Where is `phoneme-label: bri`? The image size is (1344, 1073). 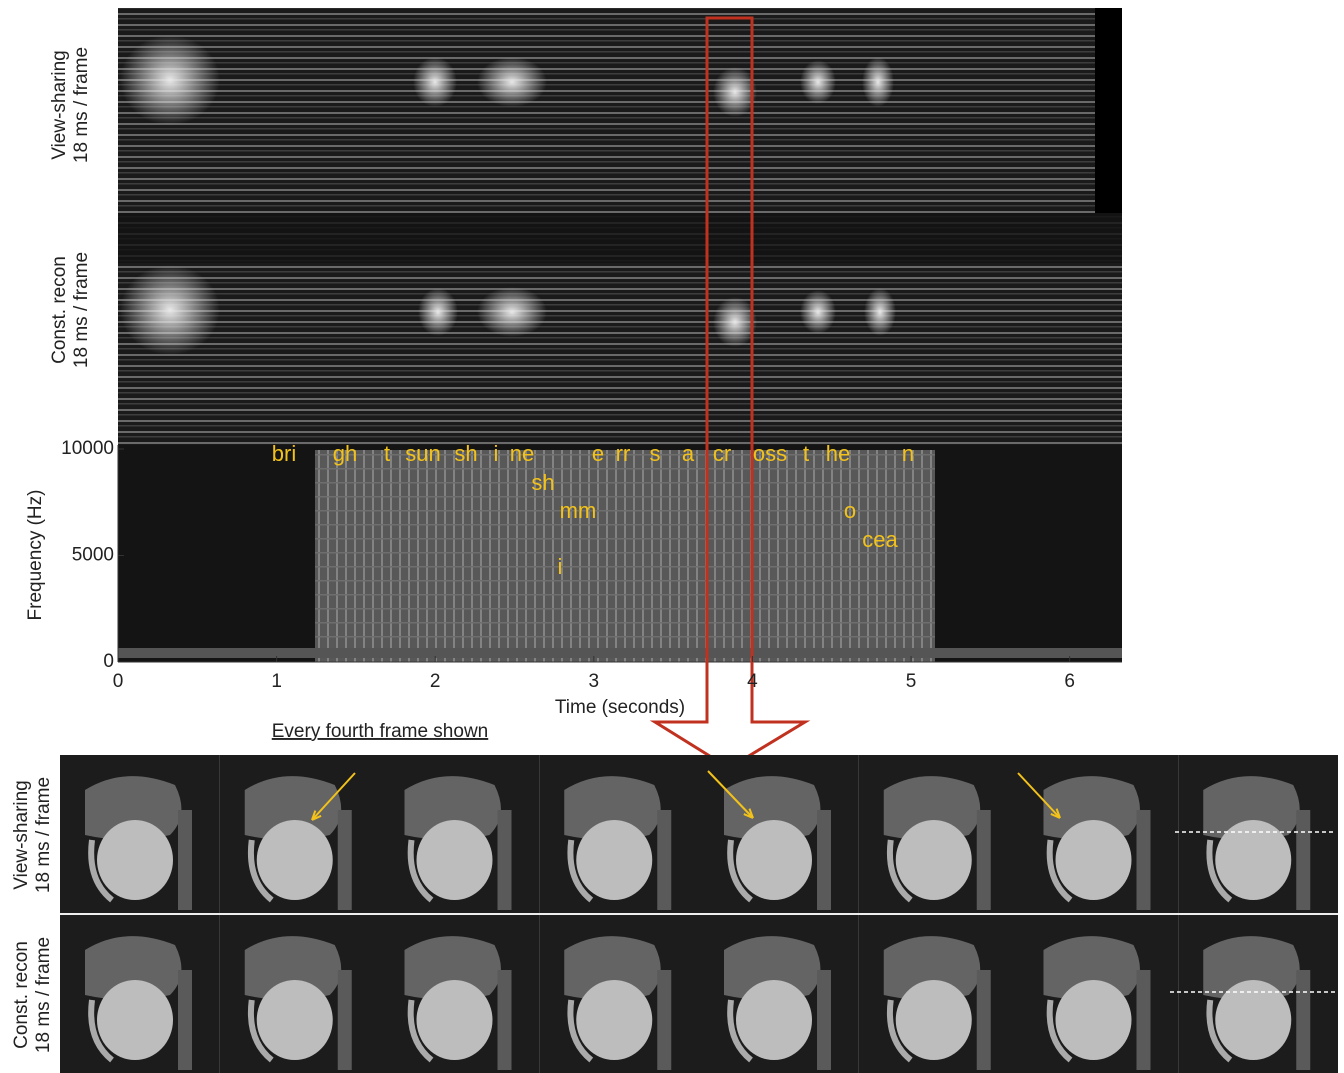
phoneme-label: bri is located at coordinates (284, 453).